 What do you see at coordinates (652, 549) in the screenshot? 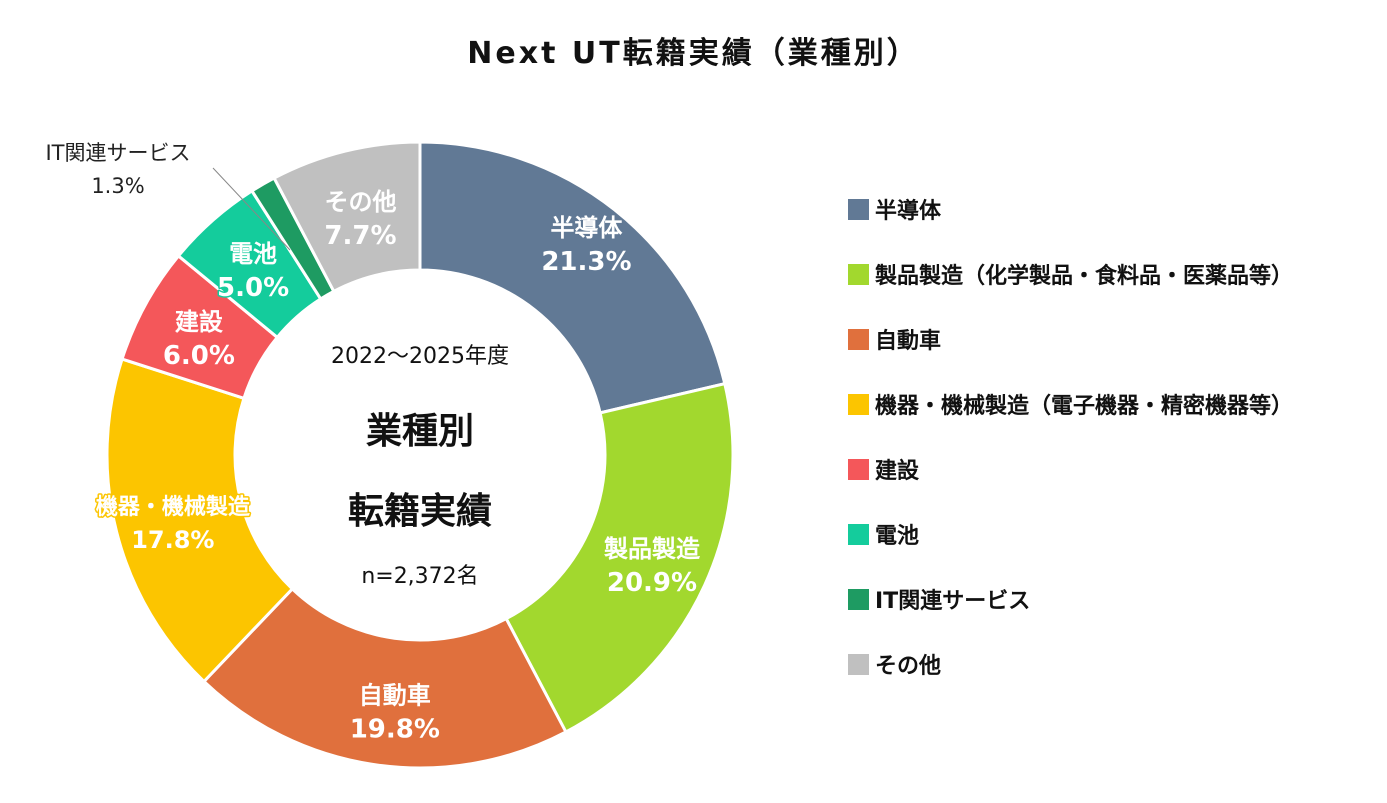
I see `slice-2-label: 製品製造` at bounding box center [652, 549].